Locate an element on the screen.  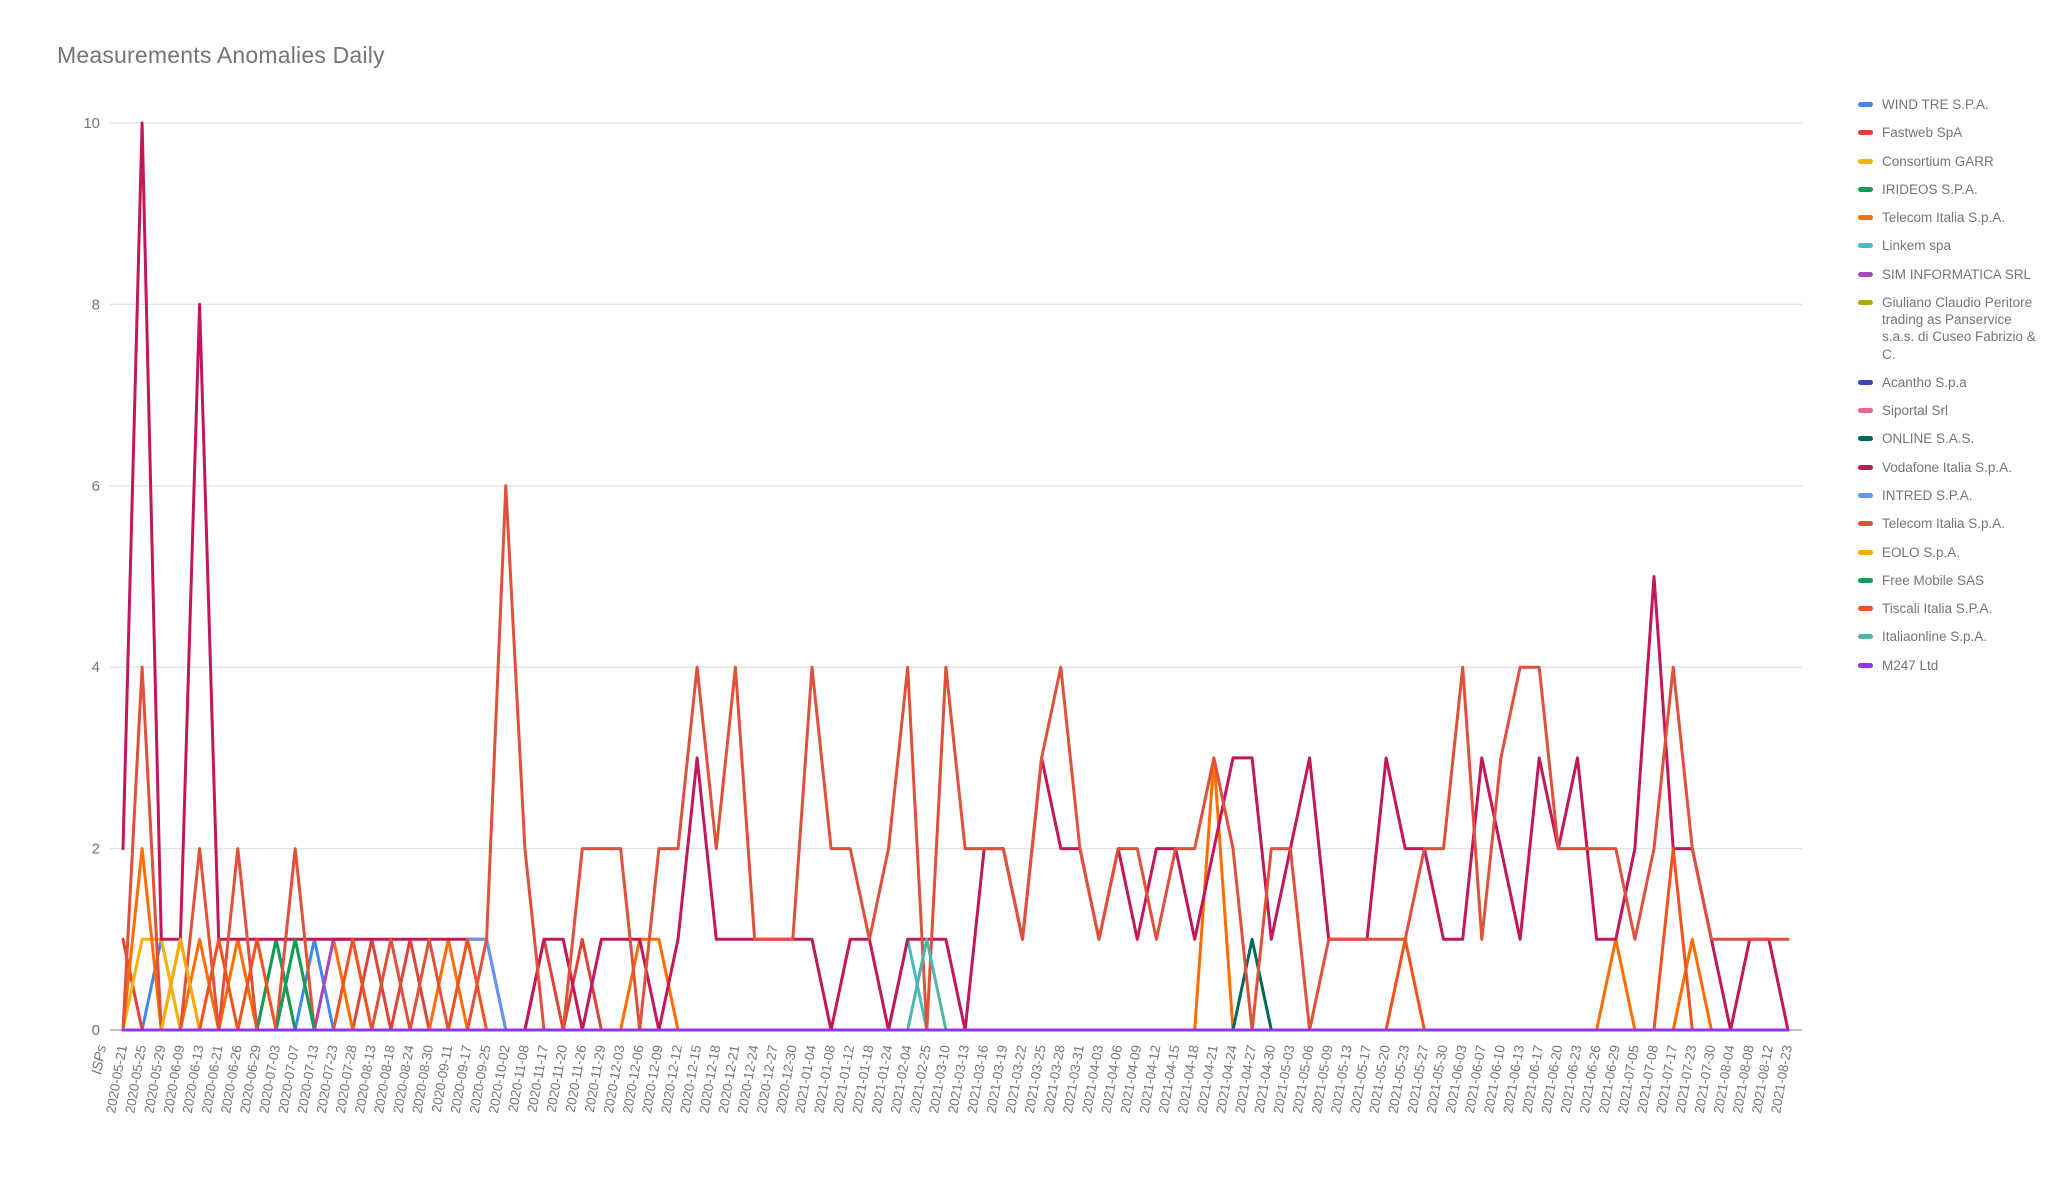
legend-label: Fastweb SpA is located at coordinates (1922, 133).